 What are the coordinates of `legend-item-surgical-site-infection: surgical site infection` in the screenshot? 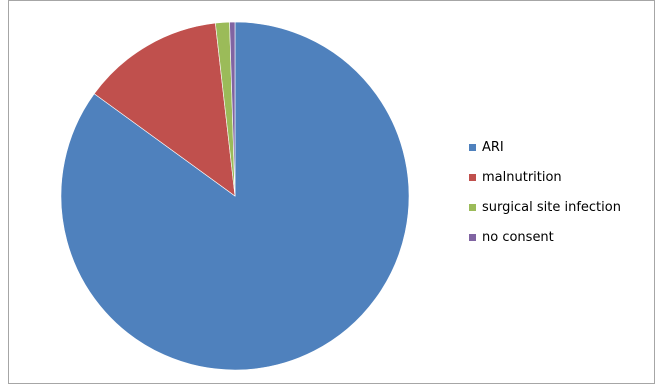 It's located at (561, 207).